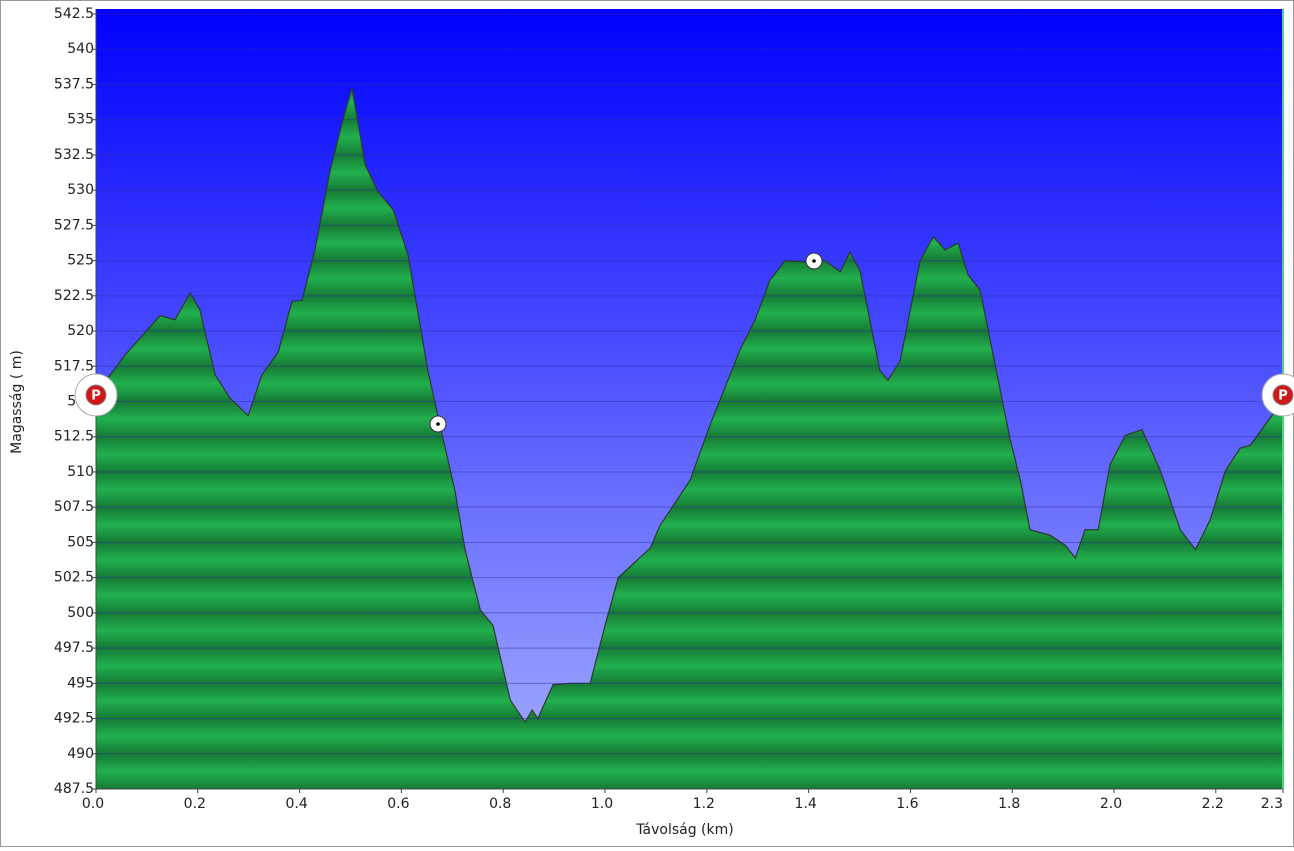 The width and height of the screenshot is (1294, 851). I want to click on x-tick-label: 1.6, so click(907, 804).